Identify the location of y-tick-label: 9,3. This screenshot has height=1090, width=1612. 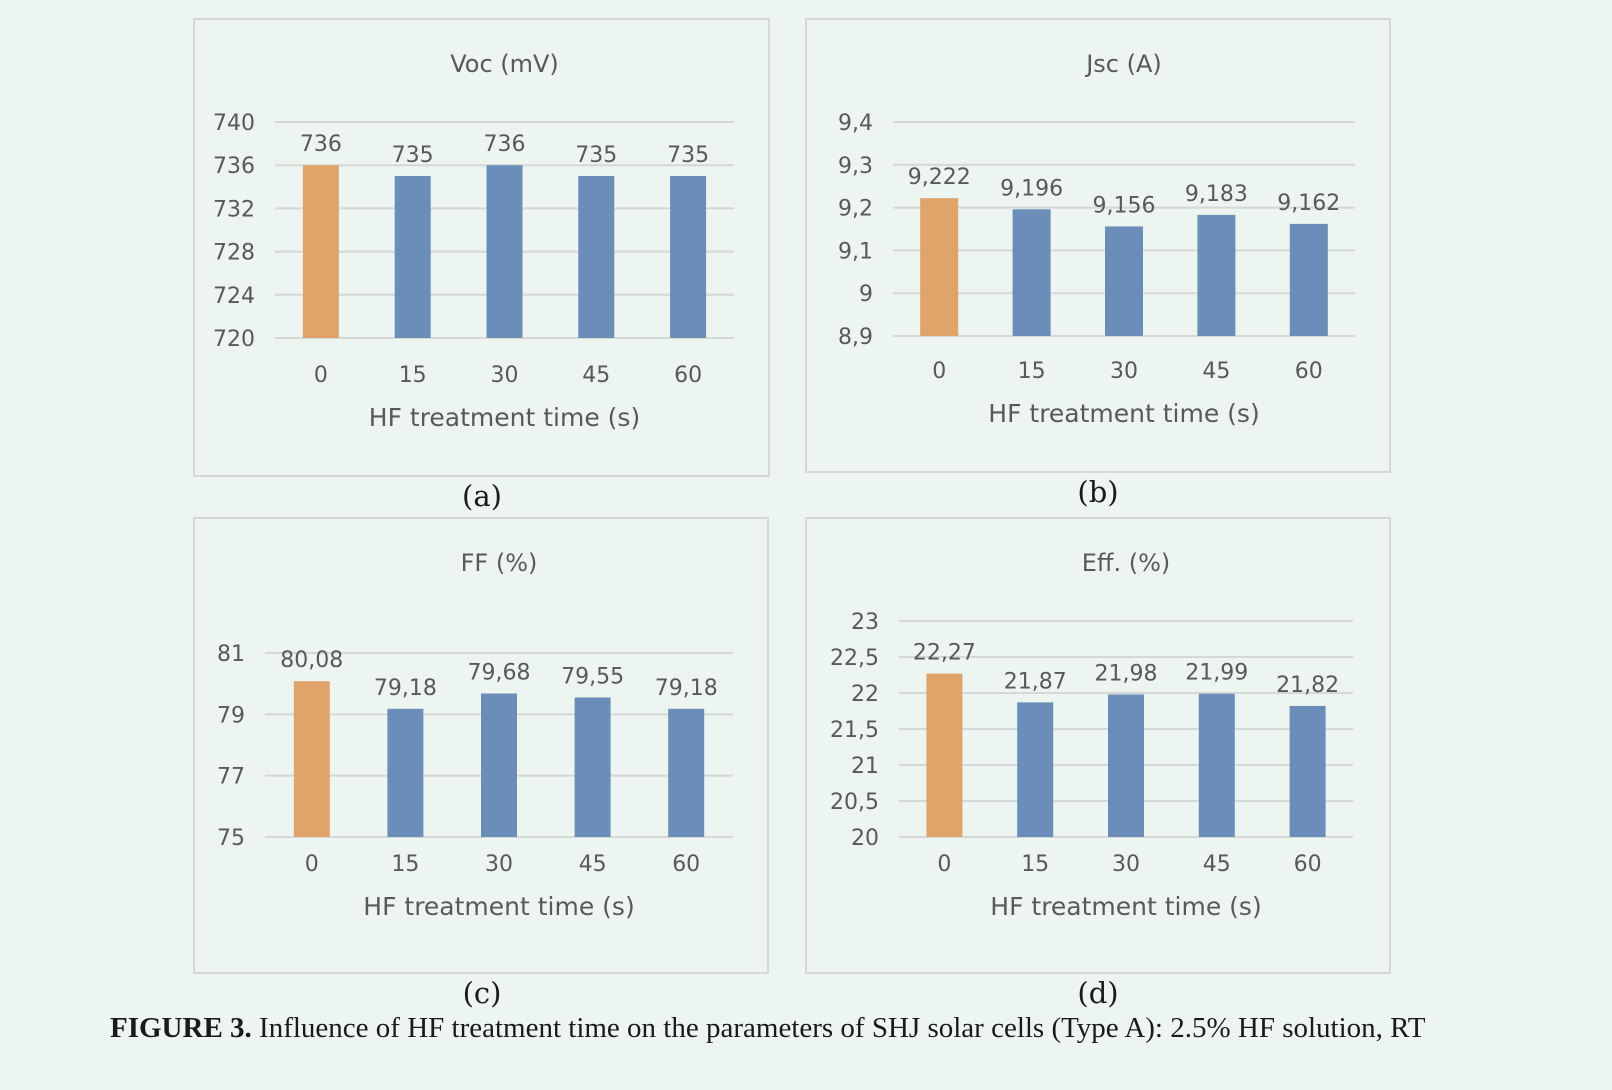
(855, 166).